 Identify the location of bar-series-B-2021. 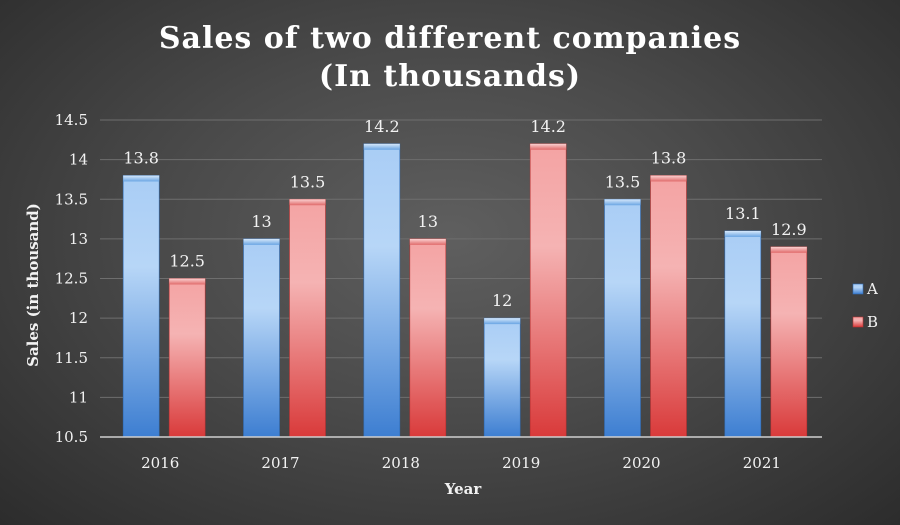
(789, 342).